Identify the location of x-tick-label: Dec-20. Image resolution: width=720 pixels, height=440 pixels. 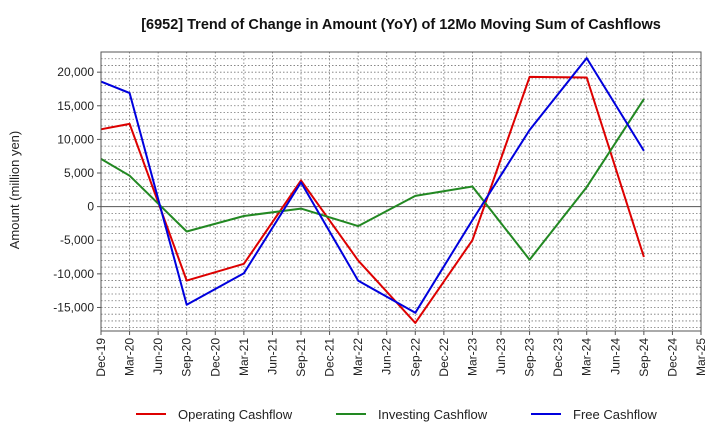
(215, 357).